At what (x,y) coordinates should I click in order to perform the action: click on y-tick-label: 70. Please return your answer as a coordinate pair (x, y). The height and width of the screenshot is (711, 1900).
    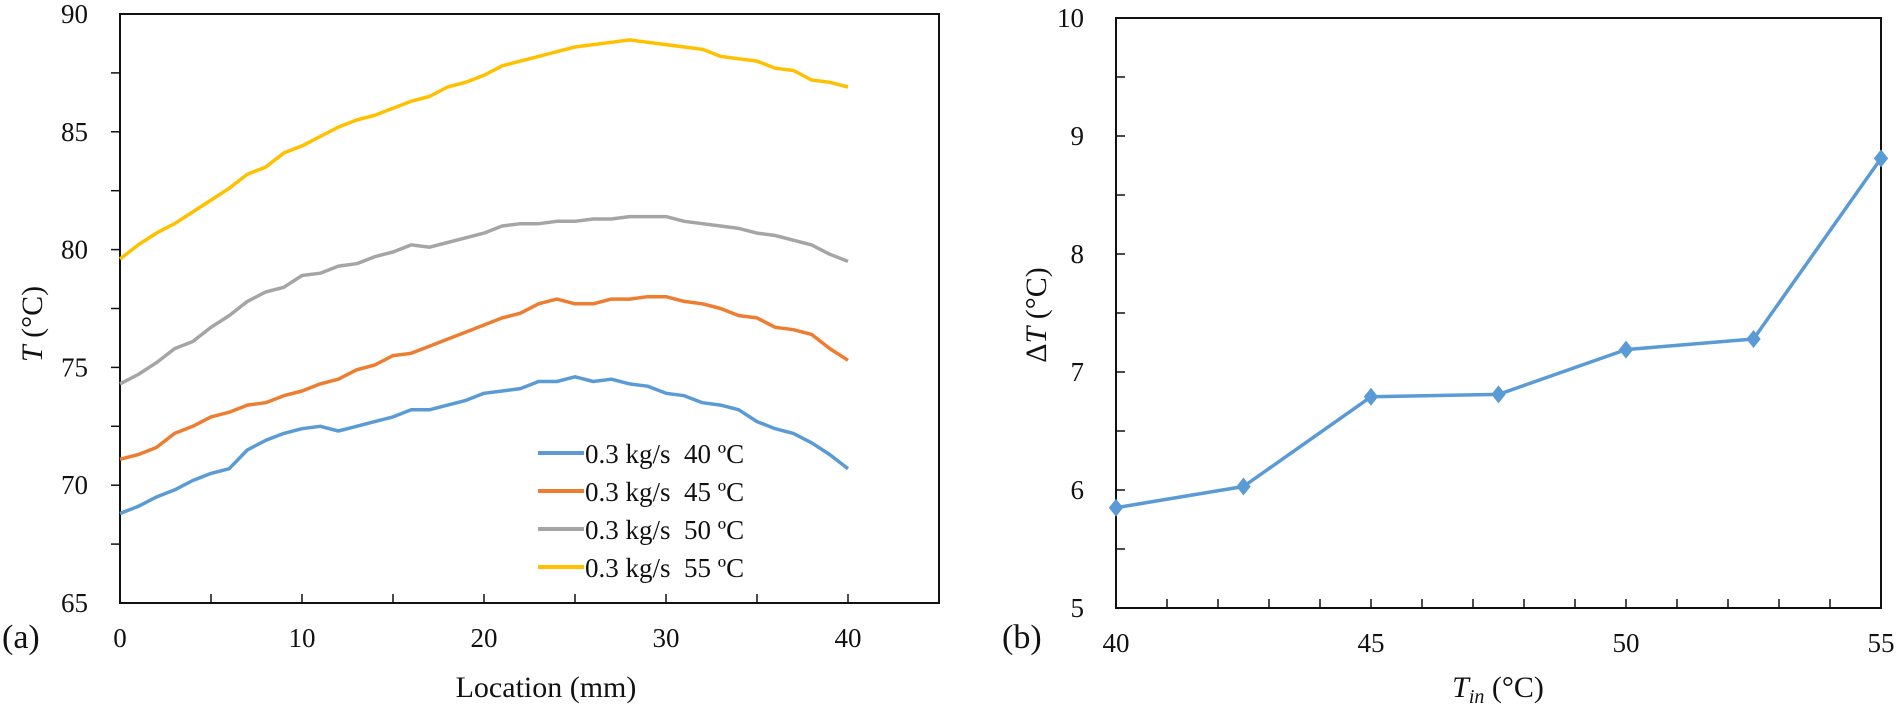
    Looking at the image, I should click on (74, 485).